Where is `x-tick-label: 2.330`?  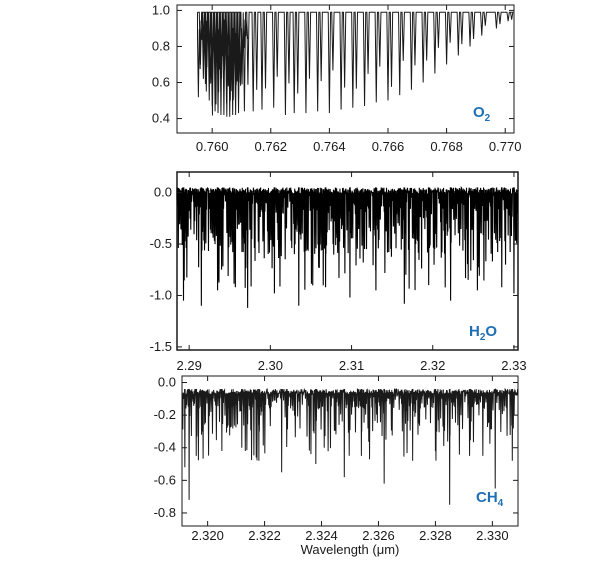 x-tick-label: 2.330 is located at coordinates (492, 535).